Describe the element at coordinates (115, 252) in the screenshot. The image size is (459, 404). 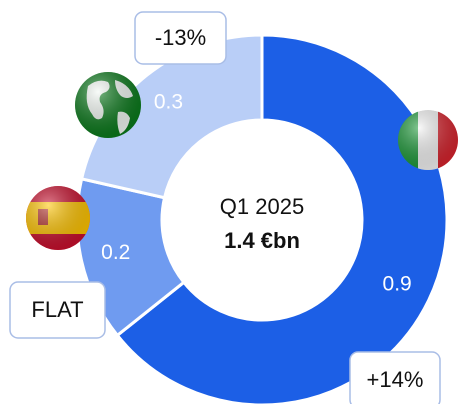
I see `value-label: 0.2` at that location.